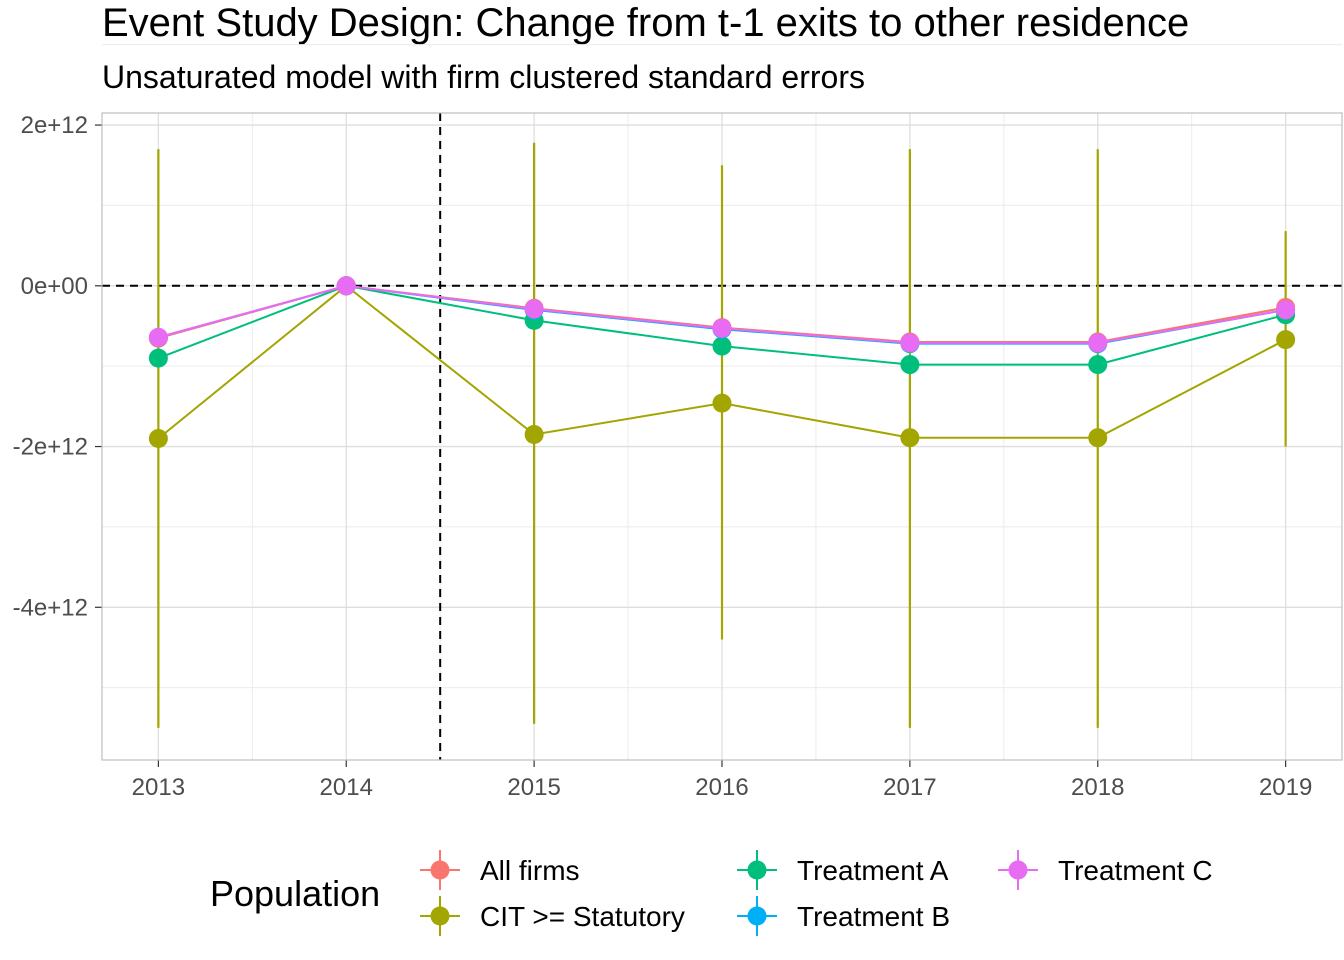 The width and height of the screenshot is (1344, 960). I want to click on legend-label: All firms, so click(530, 870).